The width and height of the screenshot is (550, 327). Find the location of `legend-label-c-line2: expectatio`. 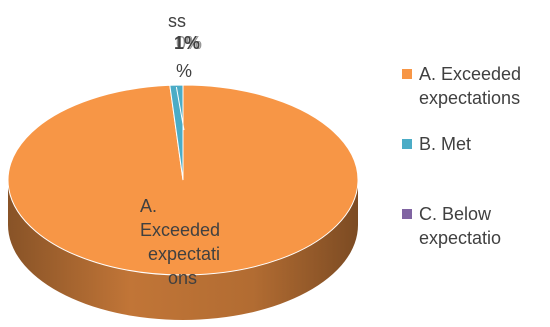

legend-label-c-line2: expectatio is located at coordinates (460, 238).